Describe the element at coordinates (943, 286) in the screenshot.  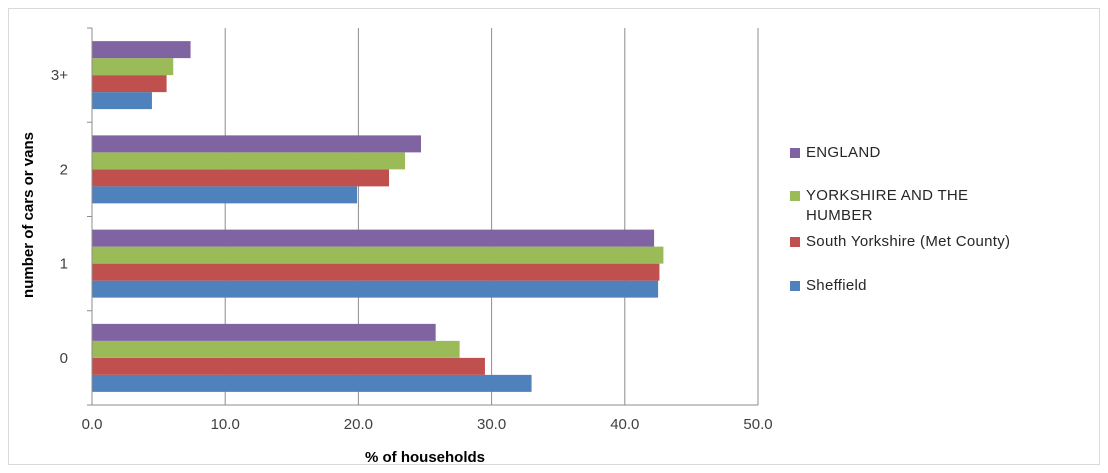
I see `legend-item: Sheffield` at that location.